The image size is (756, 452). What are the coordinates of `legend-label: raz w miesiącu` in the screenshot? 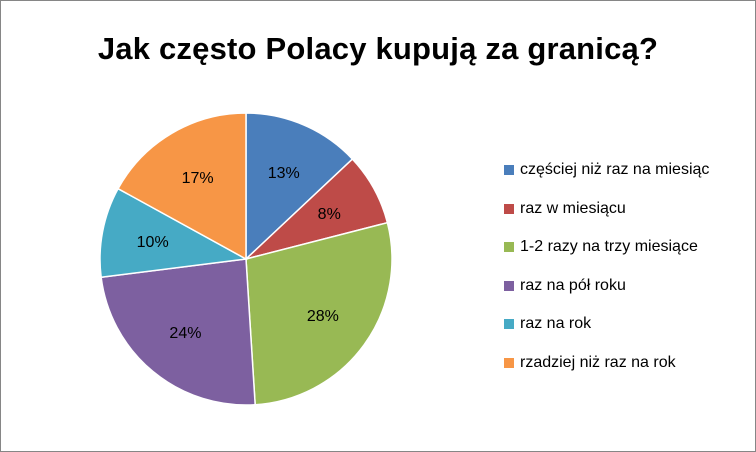 It's located at (573, 208).